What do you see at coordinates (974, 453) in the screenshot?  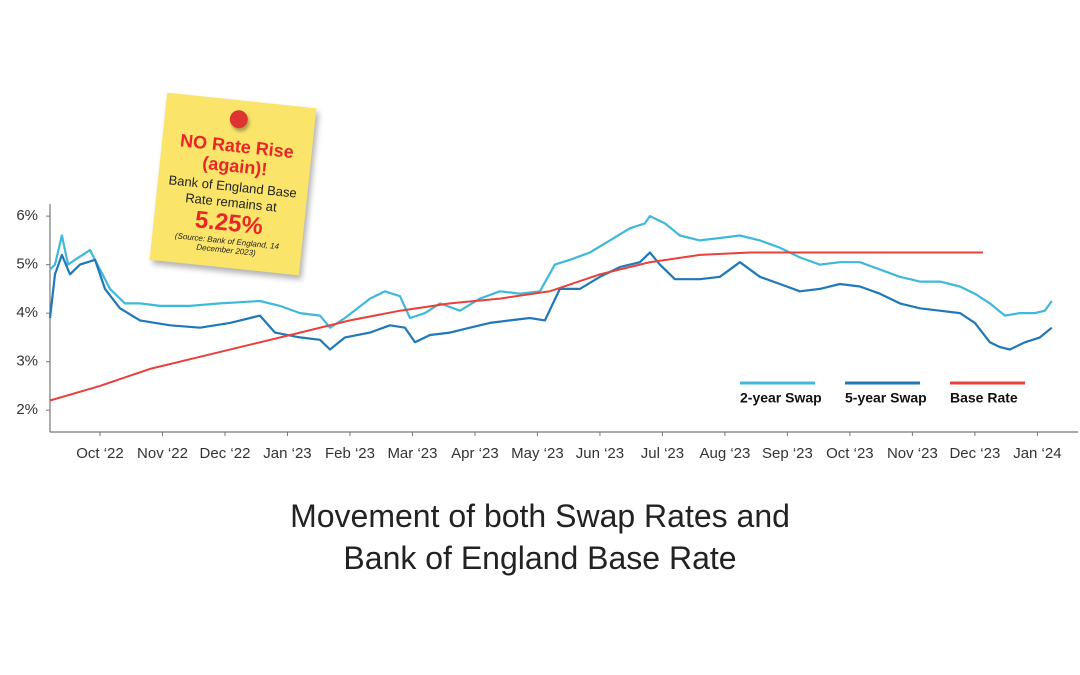 I see `x-tick-label: Dec ‘23` at bounding box center [974, 453].